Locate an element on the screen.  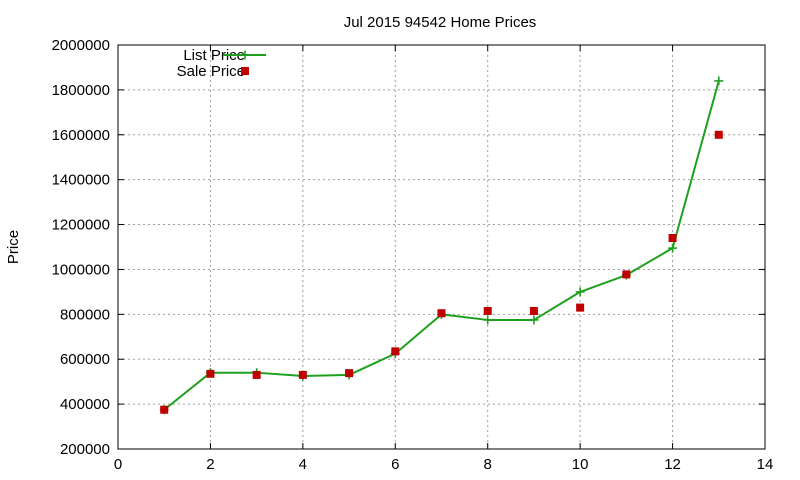
legend-plus-swatch is located at coordinates (245, 55).